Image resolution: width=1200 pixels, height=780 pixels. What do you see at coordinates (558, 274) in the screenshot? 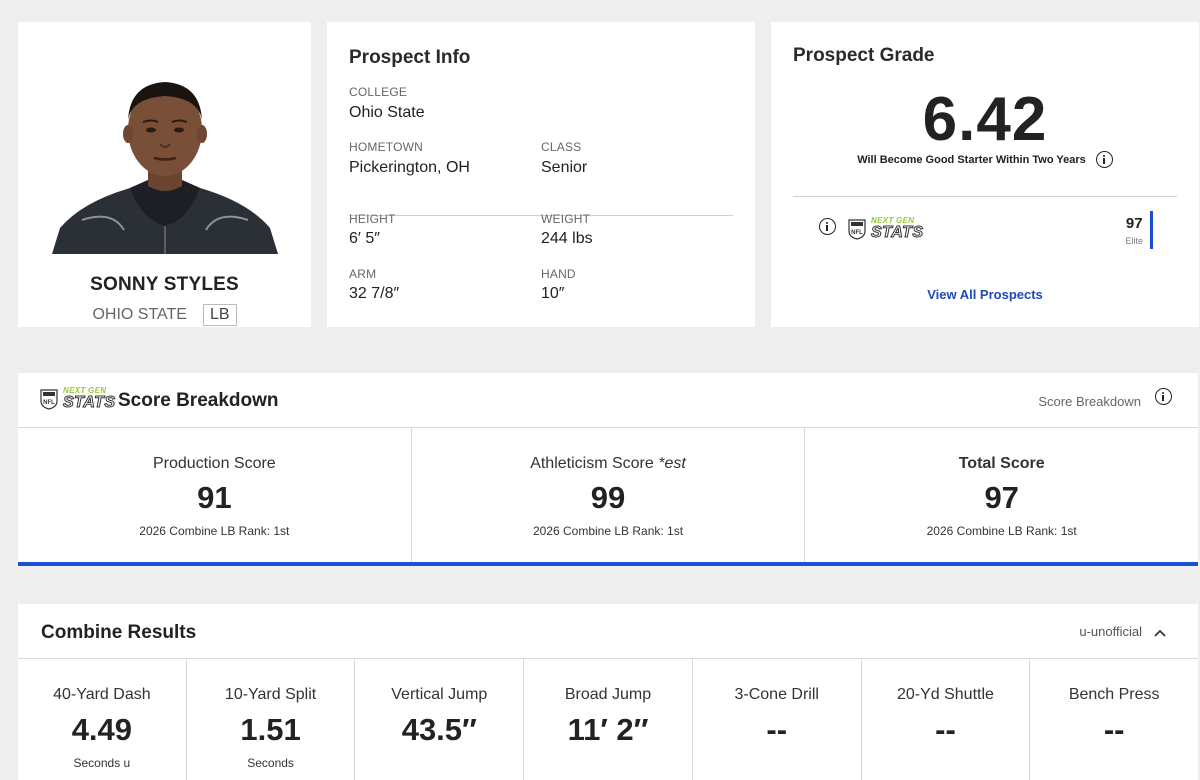
I see `hand-label: HAND` at bounding box center [558, 274].